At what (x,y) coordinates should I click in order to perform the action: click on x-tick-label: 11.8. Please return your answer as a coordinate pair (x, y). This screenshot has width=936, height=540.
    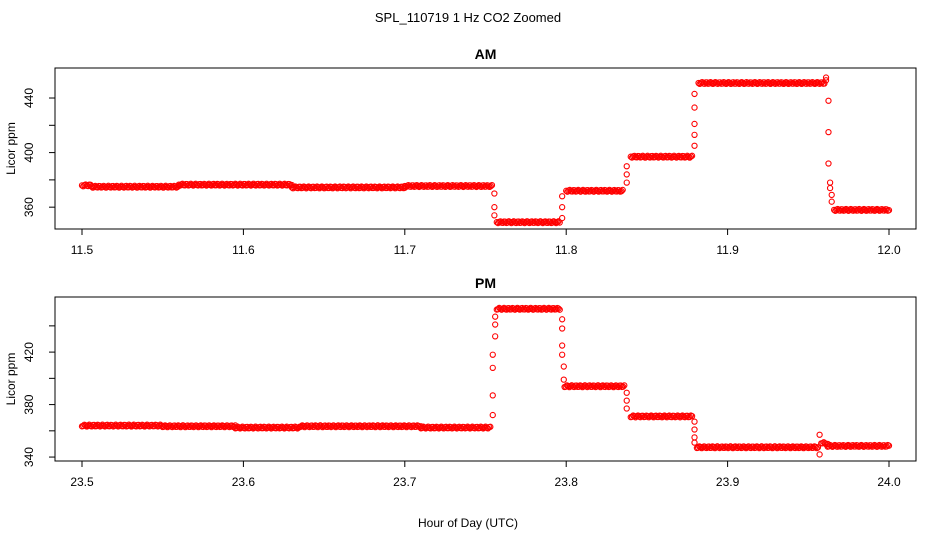
    Looking at the image, I should click on (566, 250).